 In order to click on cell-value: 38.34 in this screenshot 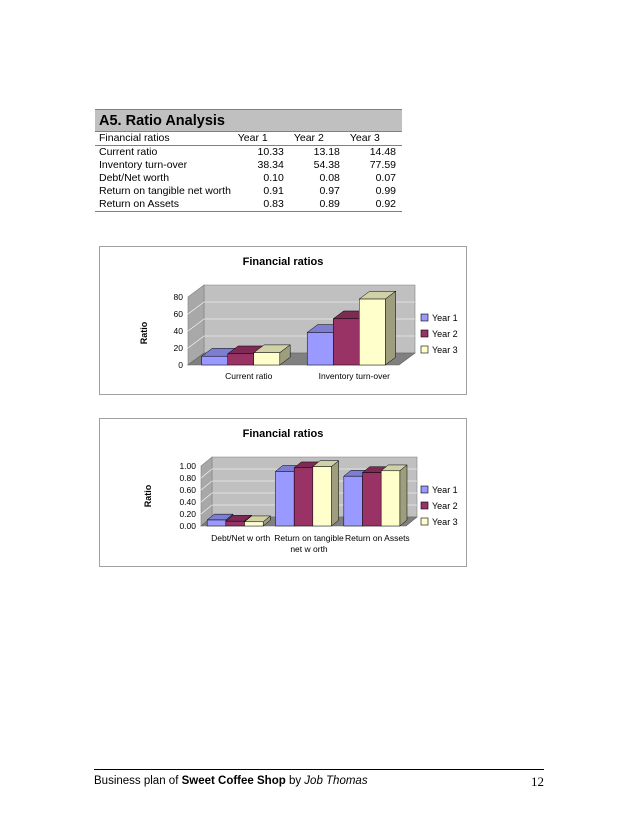, I will do `click(270, 165)`.